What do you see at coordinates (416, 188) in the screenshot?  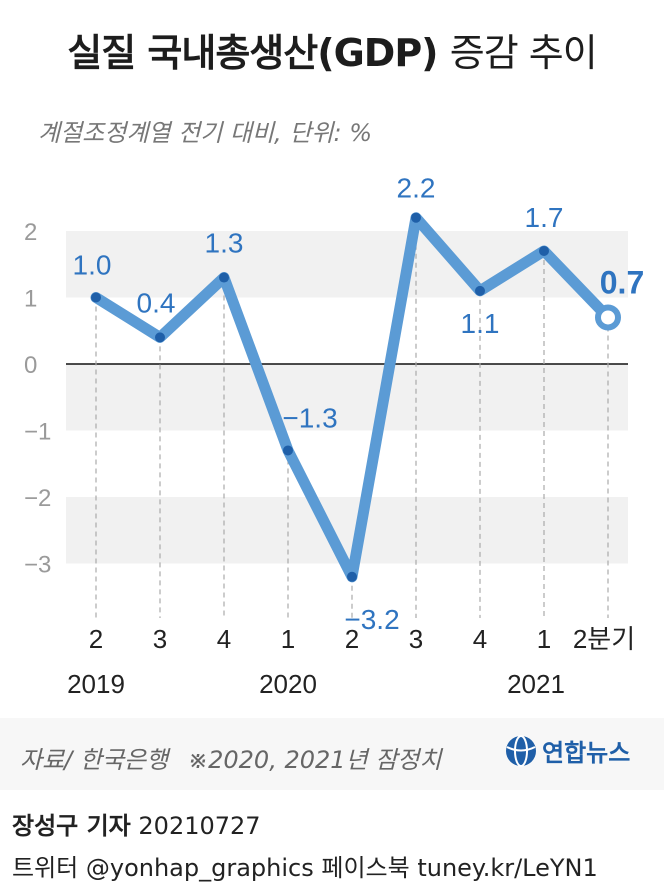 I see `data-label: 2.2` at bounding box center [416, 188].